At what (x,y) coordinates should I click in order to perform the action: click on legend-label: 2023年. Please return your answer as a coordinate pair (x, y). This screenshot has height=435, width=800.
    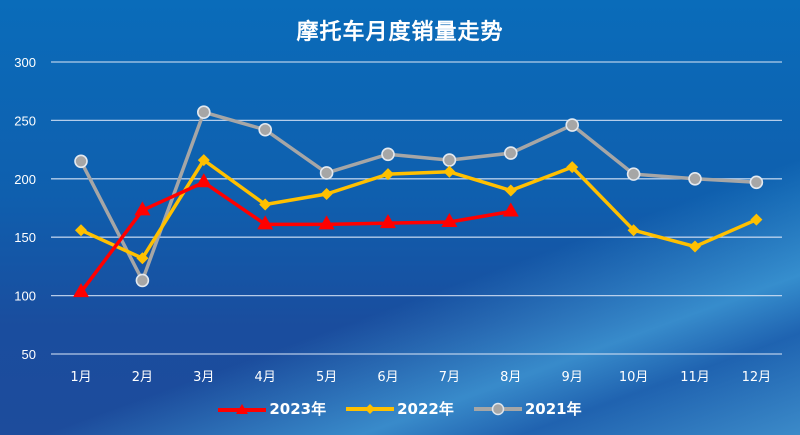
    Looking at the image, I should click on (298, 409).